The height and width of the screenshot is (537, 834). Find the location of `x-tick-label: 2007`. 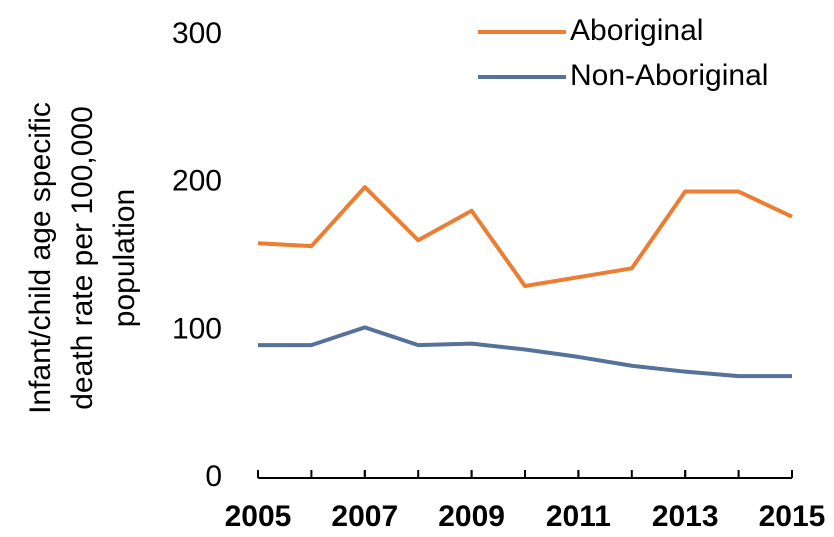

x-tick-label: 2007 is located at coordinates (364, 516).